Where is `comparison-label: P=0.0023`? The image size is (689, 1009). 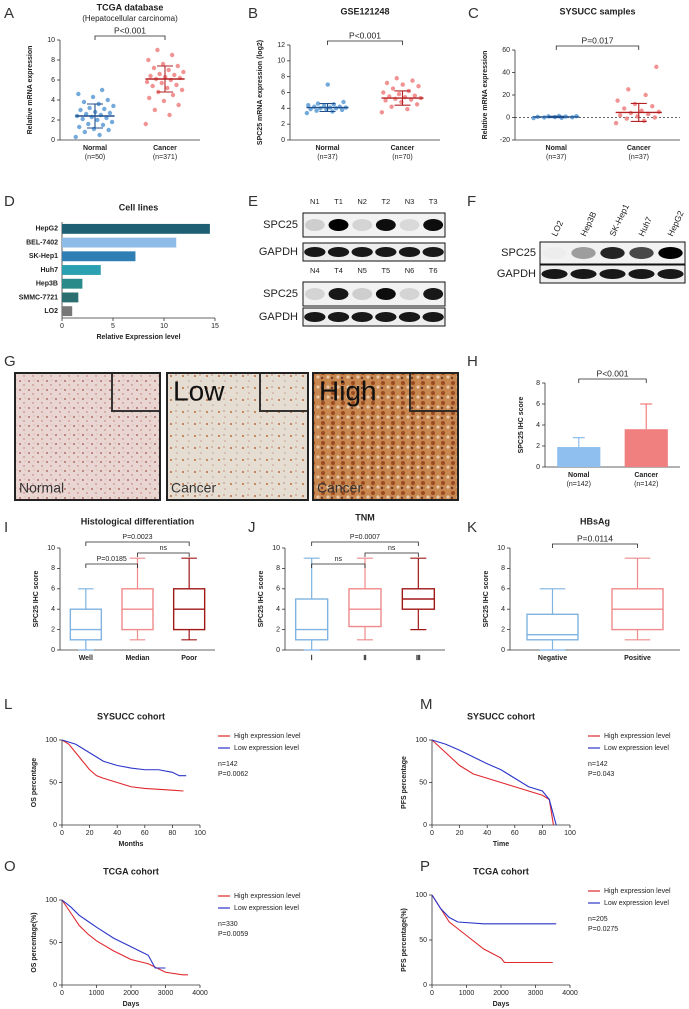 comparison-label: P=0.0023 is located at coordinates (137, 537).